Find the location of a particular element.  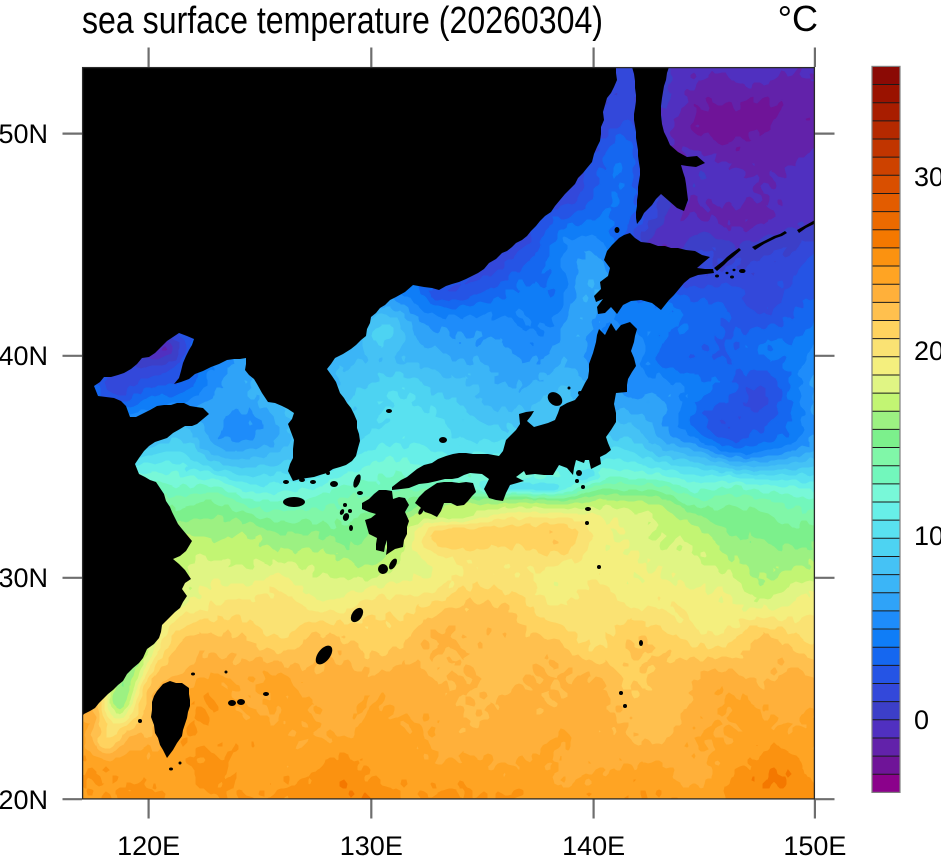

svg-text: 120E is located at coordinates (148, 844).